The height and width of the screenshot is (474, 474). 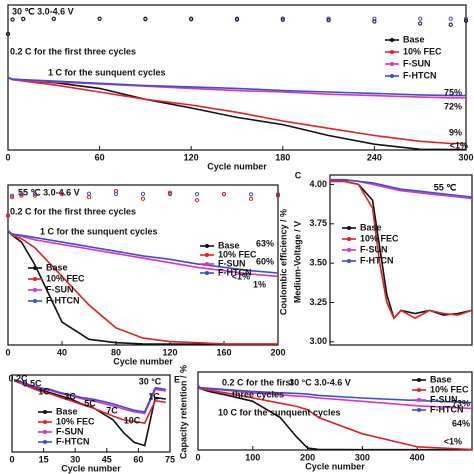 What do you see at coordinates (283, 262) in the screenshot?
I see `y2-axis-label: Coulombic efficiency / %` at bounding box center [283, 262].